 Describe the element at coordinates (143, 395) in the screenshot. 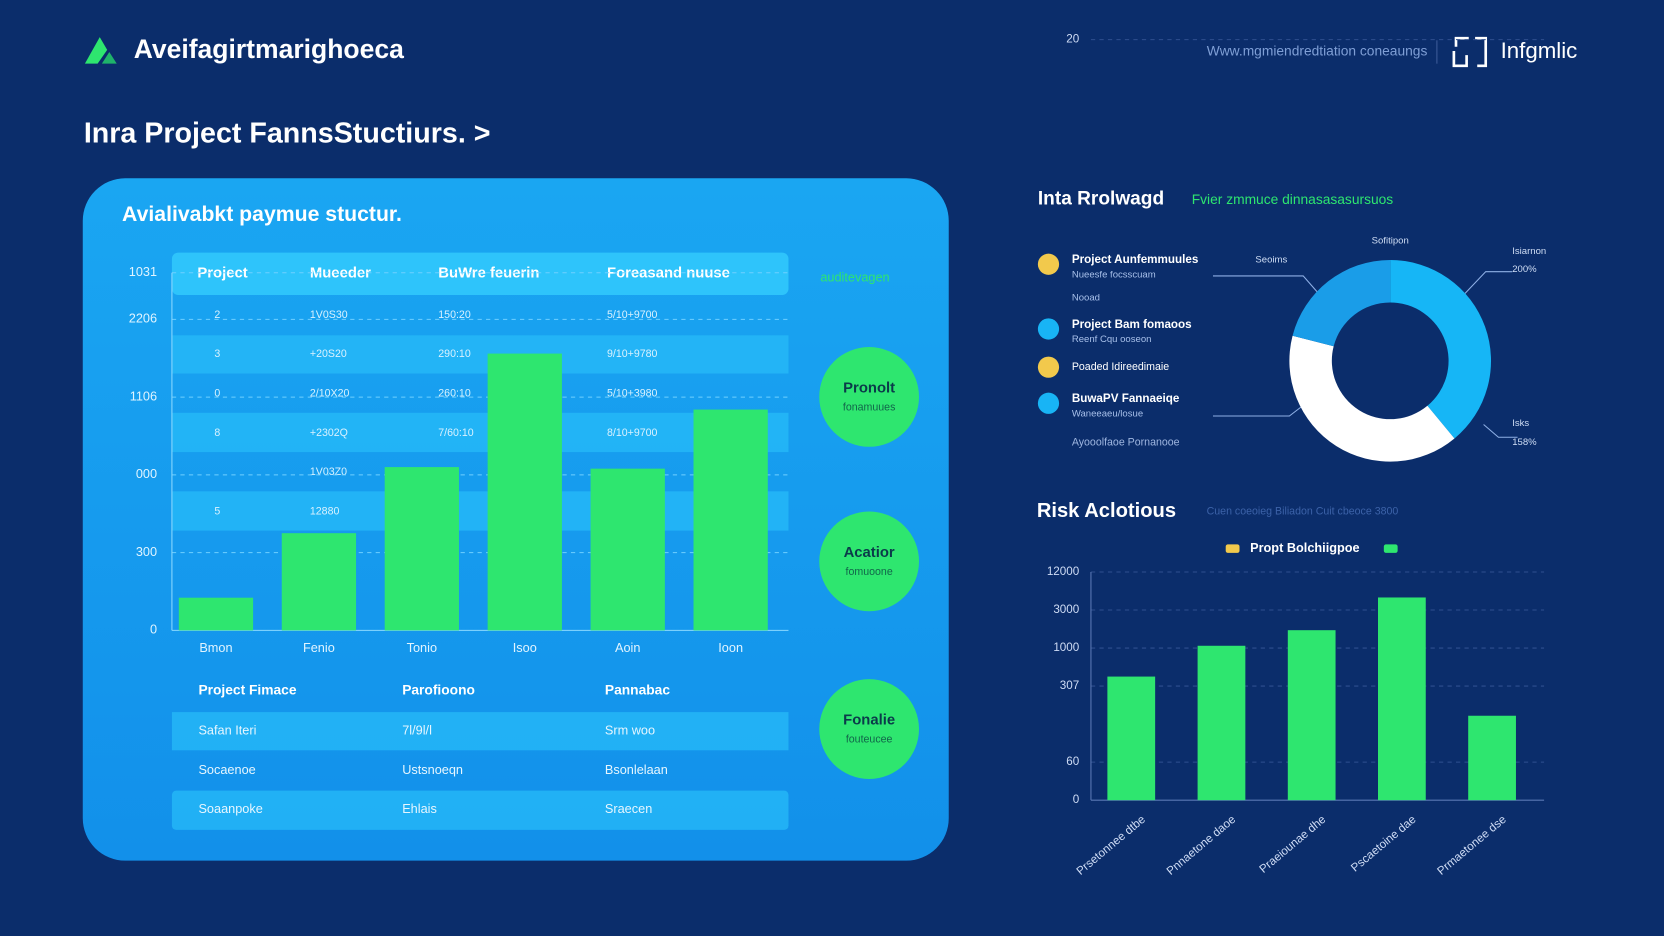

I see `y-tick-label: 1106` at that location.